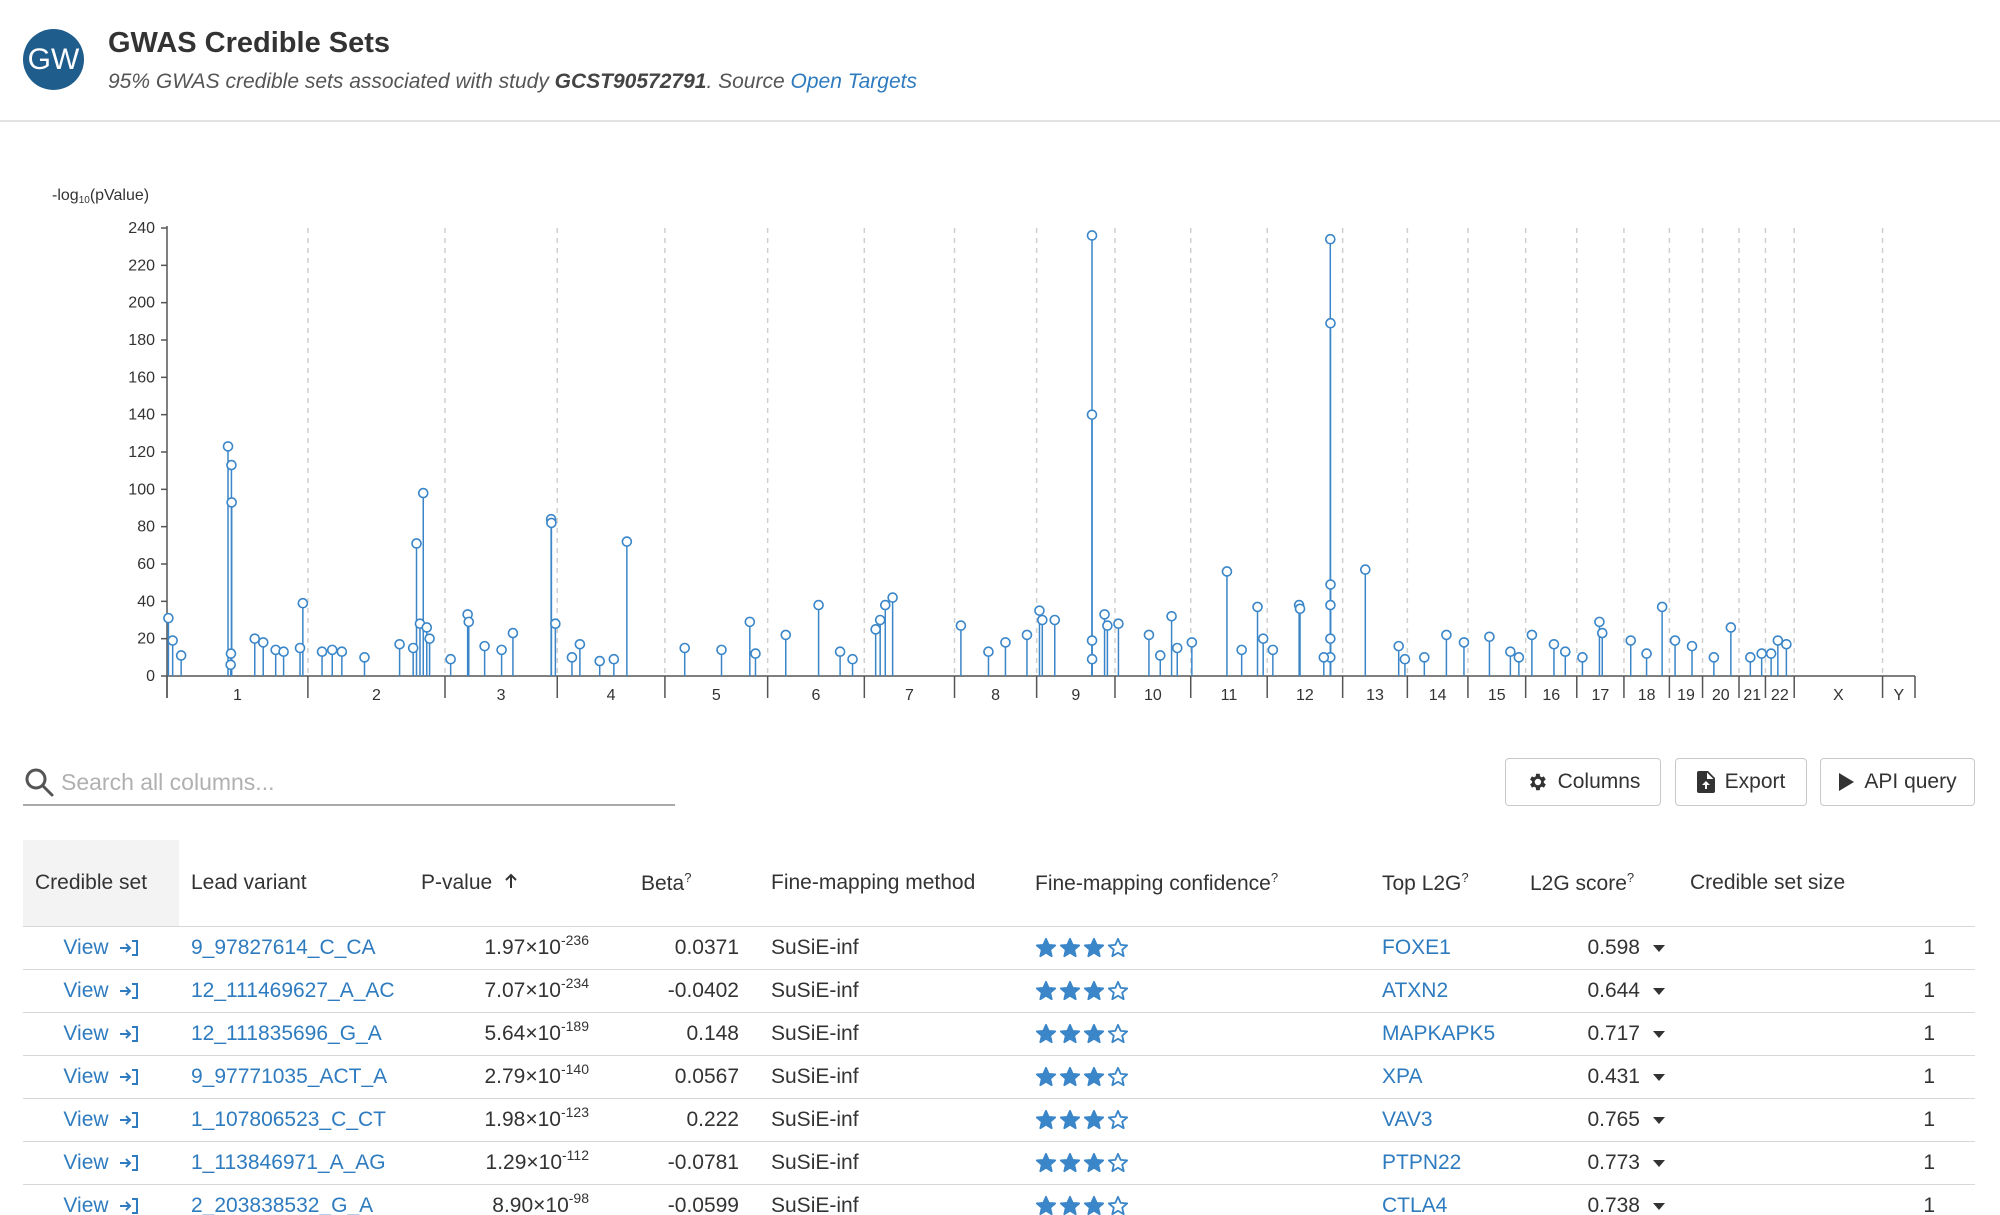 The image size is (2000, 1215). What do you see at coordinates (1897, 782) in the screenshot?
I see `api-query-button: API query` at bounding box center [1897, 782].